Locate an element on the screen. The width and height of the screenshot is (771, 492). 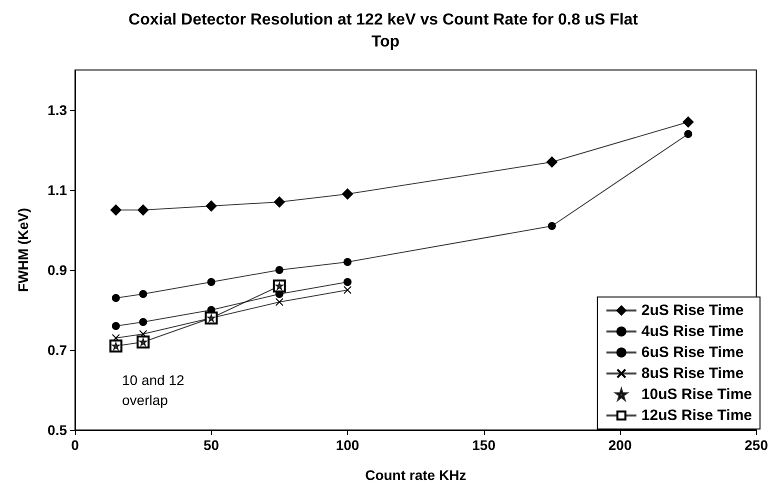
x-tick-label: 200 is located at coordinates (620, 445).